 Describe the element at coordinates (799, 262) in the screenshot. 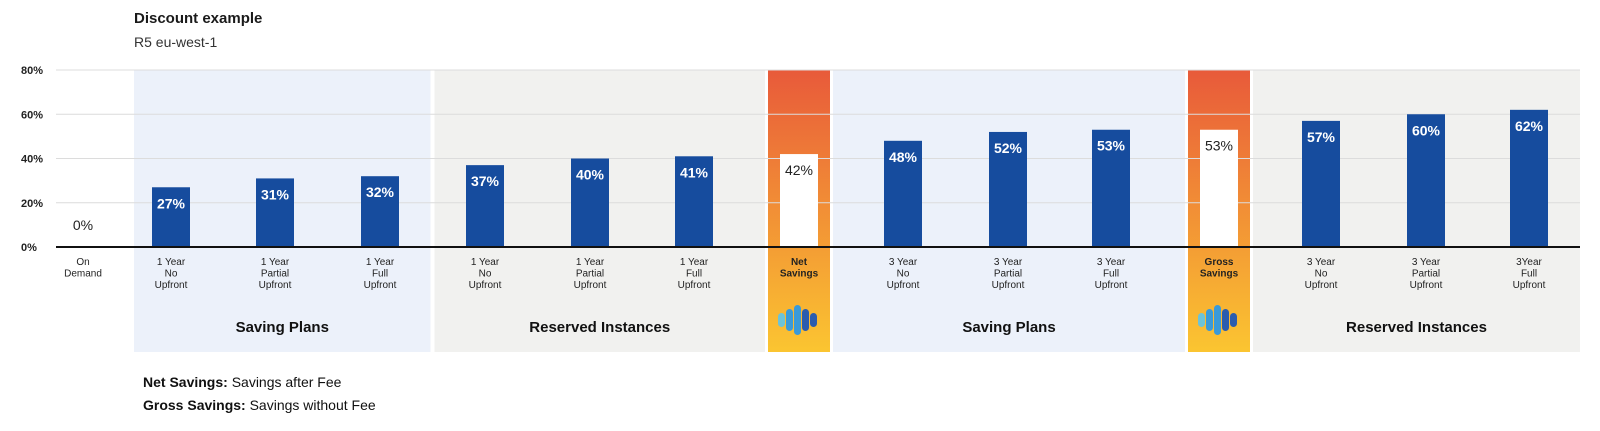

I see `x-tick-label: Net` at that location.